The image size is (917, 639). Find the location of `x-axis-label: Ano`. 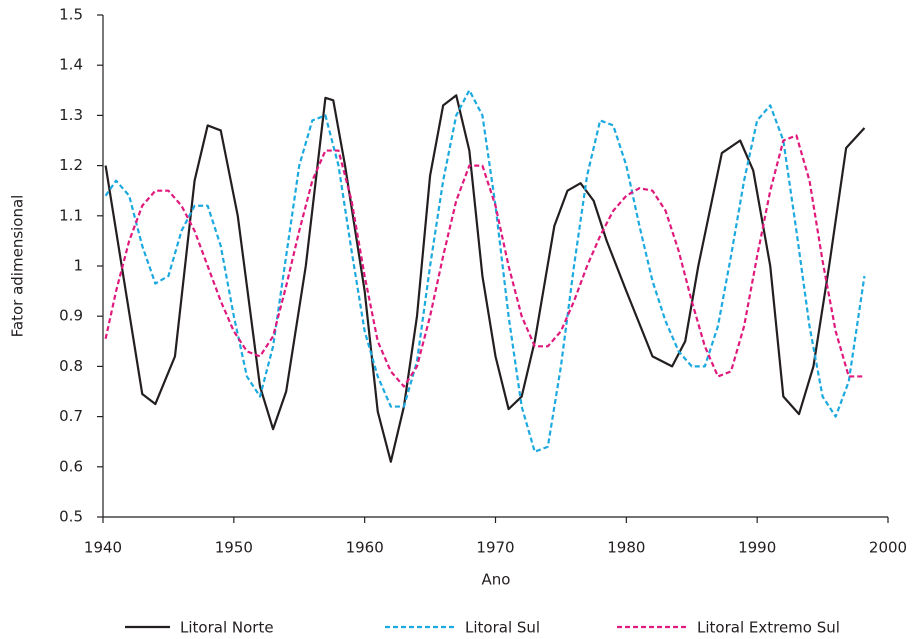

x-axis-label: Ano is located at coordinates (496, 580).